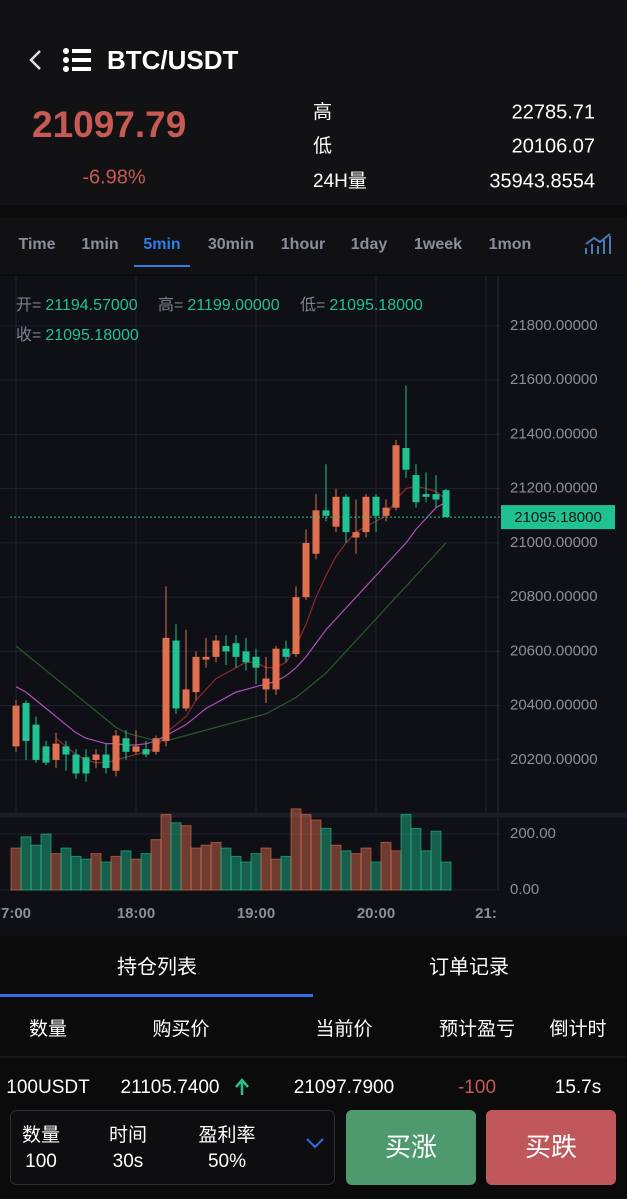 This screenshot has height=1199, width=627. I want to click on interval-tab: 1day, so click(369, 244).